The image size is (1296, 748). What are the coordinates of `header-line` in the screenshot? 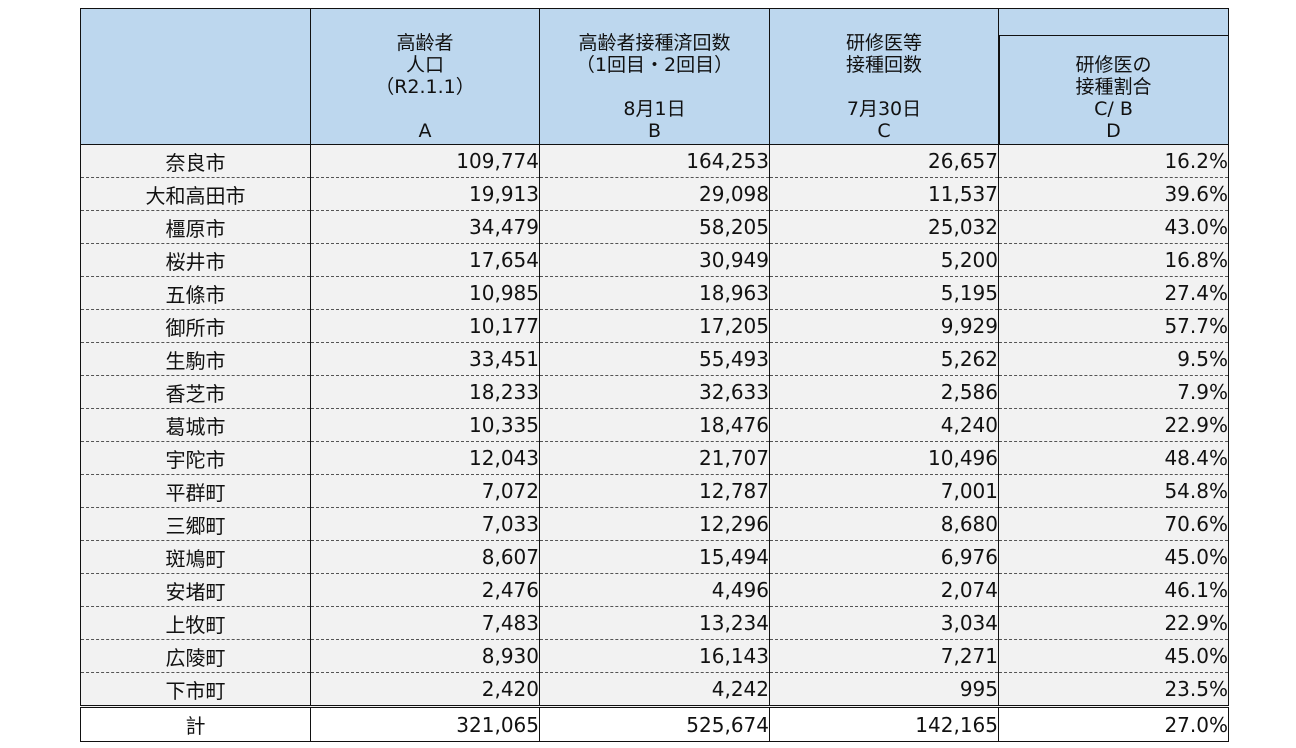 It's located at (884, 87).